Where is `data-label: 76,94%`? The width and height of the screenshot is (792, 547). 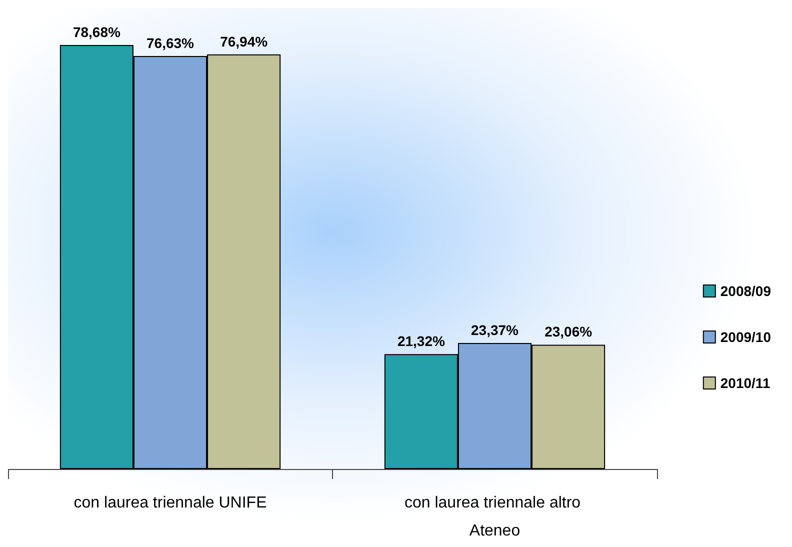 data-label: 76,94% is located at coordinates (244, 41).